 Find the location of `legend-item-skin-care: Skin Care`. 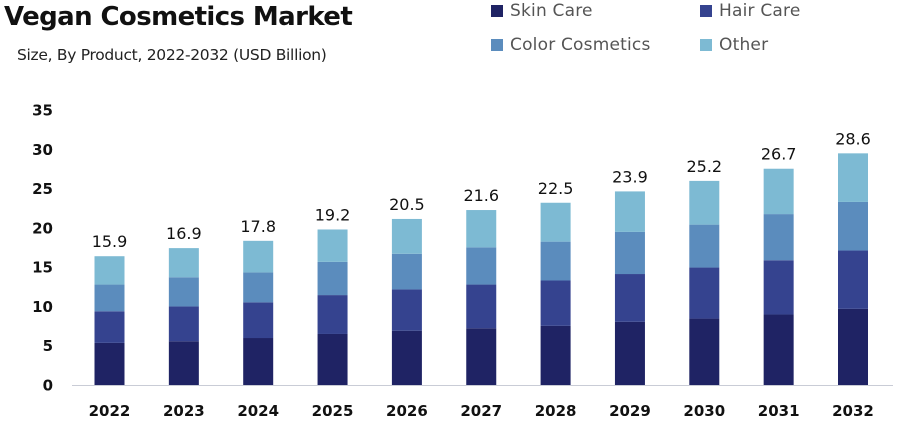

legend-item-skin-care: Skin Care is located at coordinates (542, 11).